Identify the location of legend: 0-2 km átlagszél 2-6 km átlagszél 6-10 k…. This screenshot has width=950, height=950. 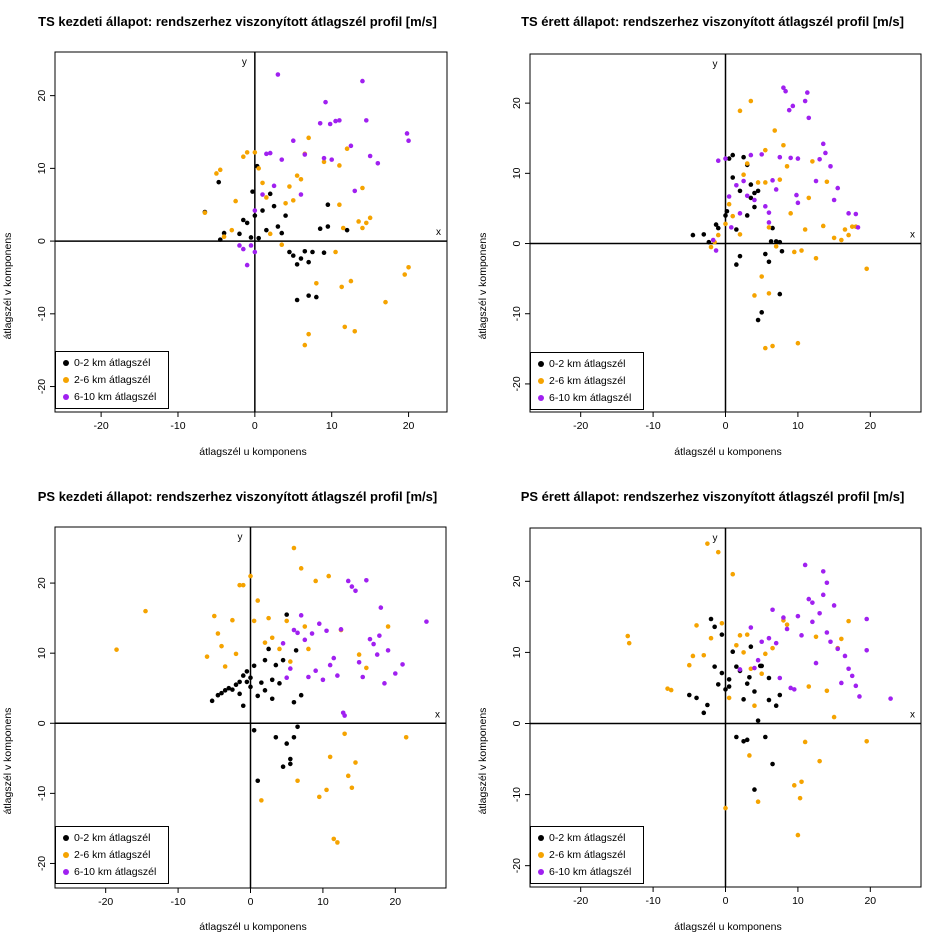
(112, 855).